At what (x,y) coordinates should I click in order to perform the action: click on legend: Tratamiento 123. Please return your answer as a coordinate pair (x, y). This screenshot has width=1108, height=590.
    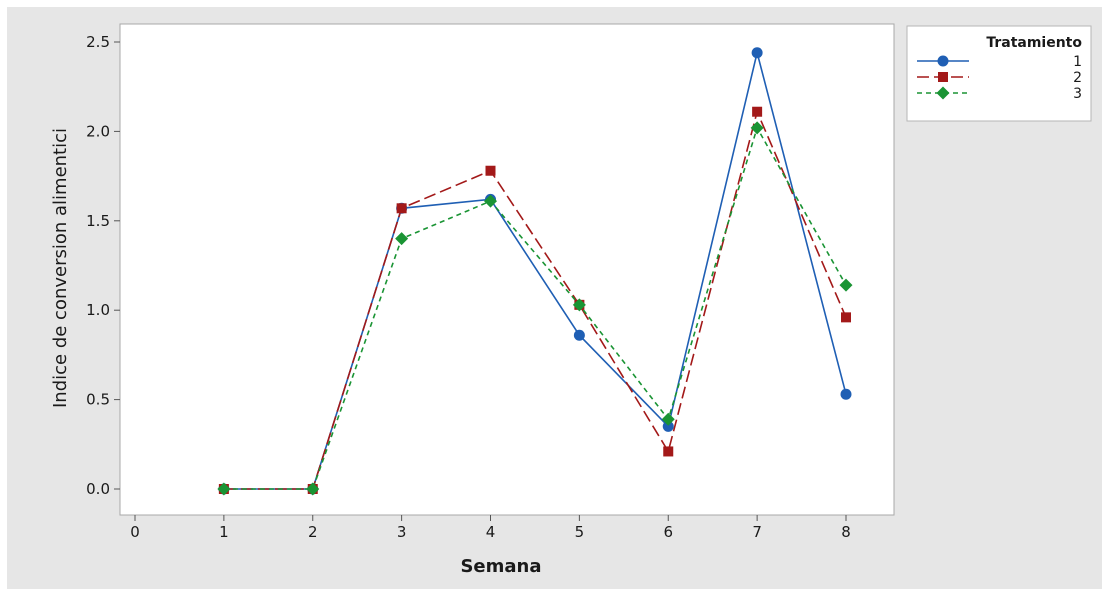
    Looking at the image, I should click on (999, 73).